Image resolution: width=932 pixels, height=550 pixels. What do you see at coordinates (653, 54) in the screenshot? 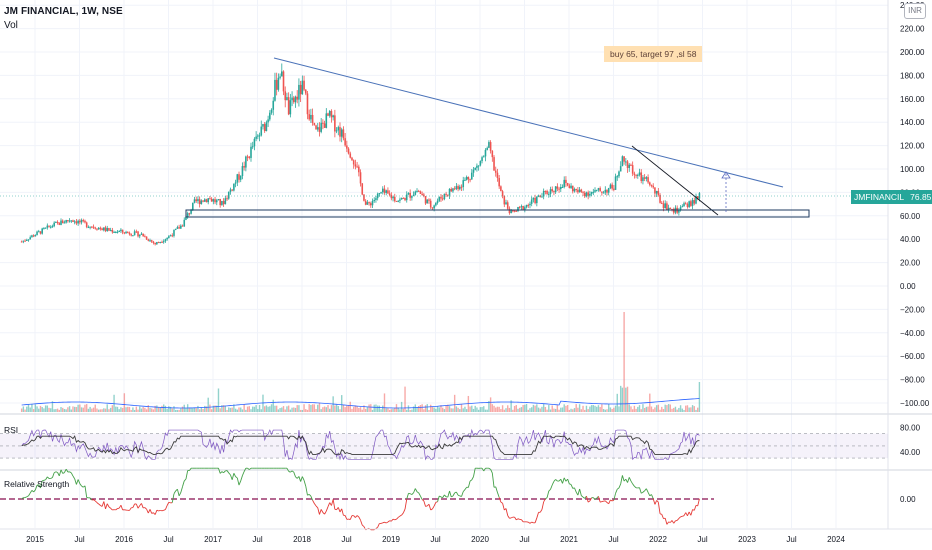
I see `trade-note-annotation: buy 65, target 97 ,sl 58` at bounding box center [653, 54].